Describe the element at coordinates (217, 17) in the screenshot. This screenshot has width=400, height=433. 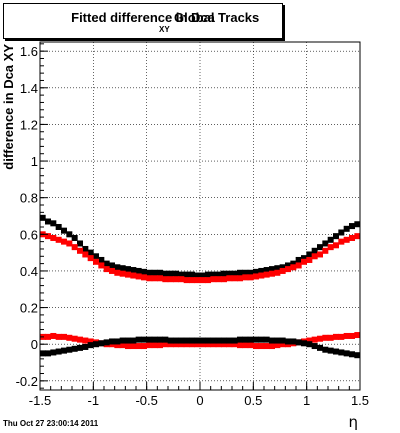
I see `title-suffix: Global Tracks` at that location.